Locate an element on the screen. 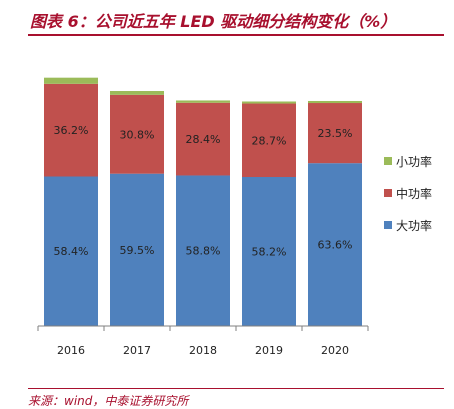 The height and width of the screenshot is (409, 454). bar-medium-2020 is located at coordinates (335, 133).